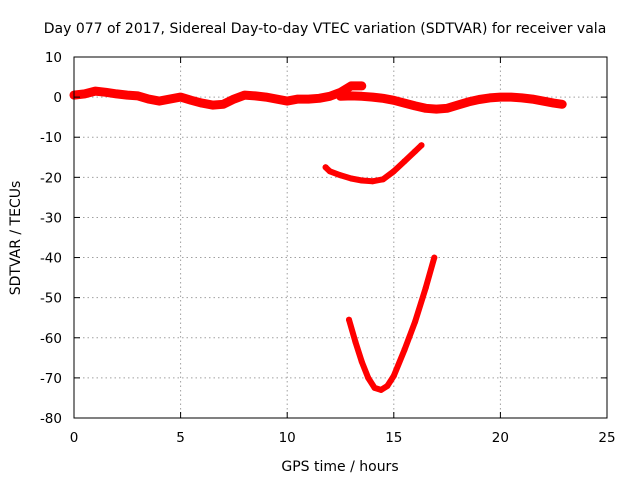 The height and width of the screenshot is (480, 640). What do you see at coordinates (53, 58) in the screenshot?
I see `y-tick-label: 10` at bounding box center [53, 58].